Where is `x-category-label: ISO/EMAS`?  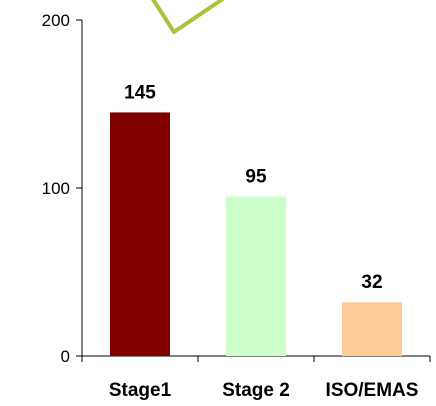 x-category-label: ISO/EMAS is located at coordinates (372, 390).